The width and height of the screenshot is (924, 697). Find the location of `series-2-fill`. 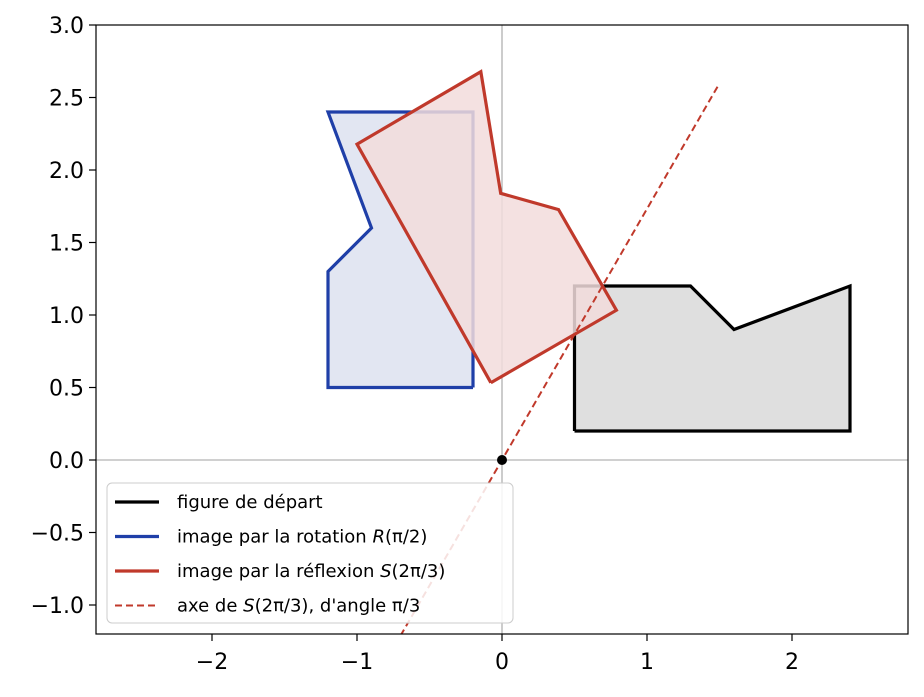

series-2-fill is located at coordinates (487, 227).